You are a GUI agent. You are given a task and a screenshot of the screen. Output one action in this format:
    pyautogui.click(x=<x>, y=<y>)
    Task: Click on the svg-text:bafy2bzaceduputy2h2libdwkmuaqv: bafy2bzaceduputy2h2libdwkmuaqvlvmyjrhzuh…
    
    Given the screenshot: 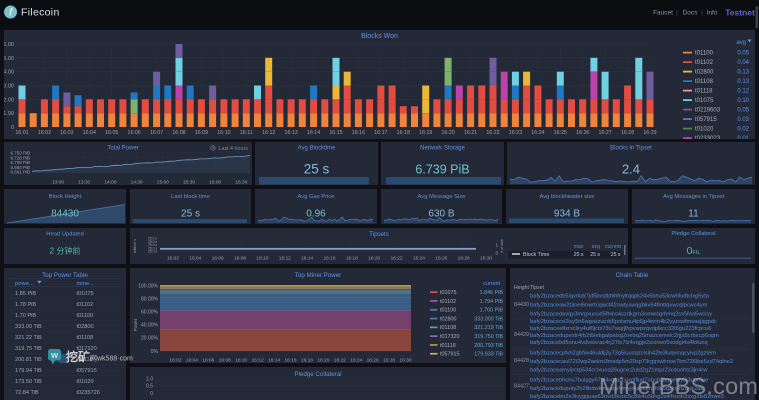 What is the action you would take?
    pyautogui.click(x=616, y=389)
    